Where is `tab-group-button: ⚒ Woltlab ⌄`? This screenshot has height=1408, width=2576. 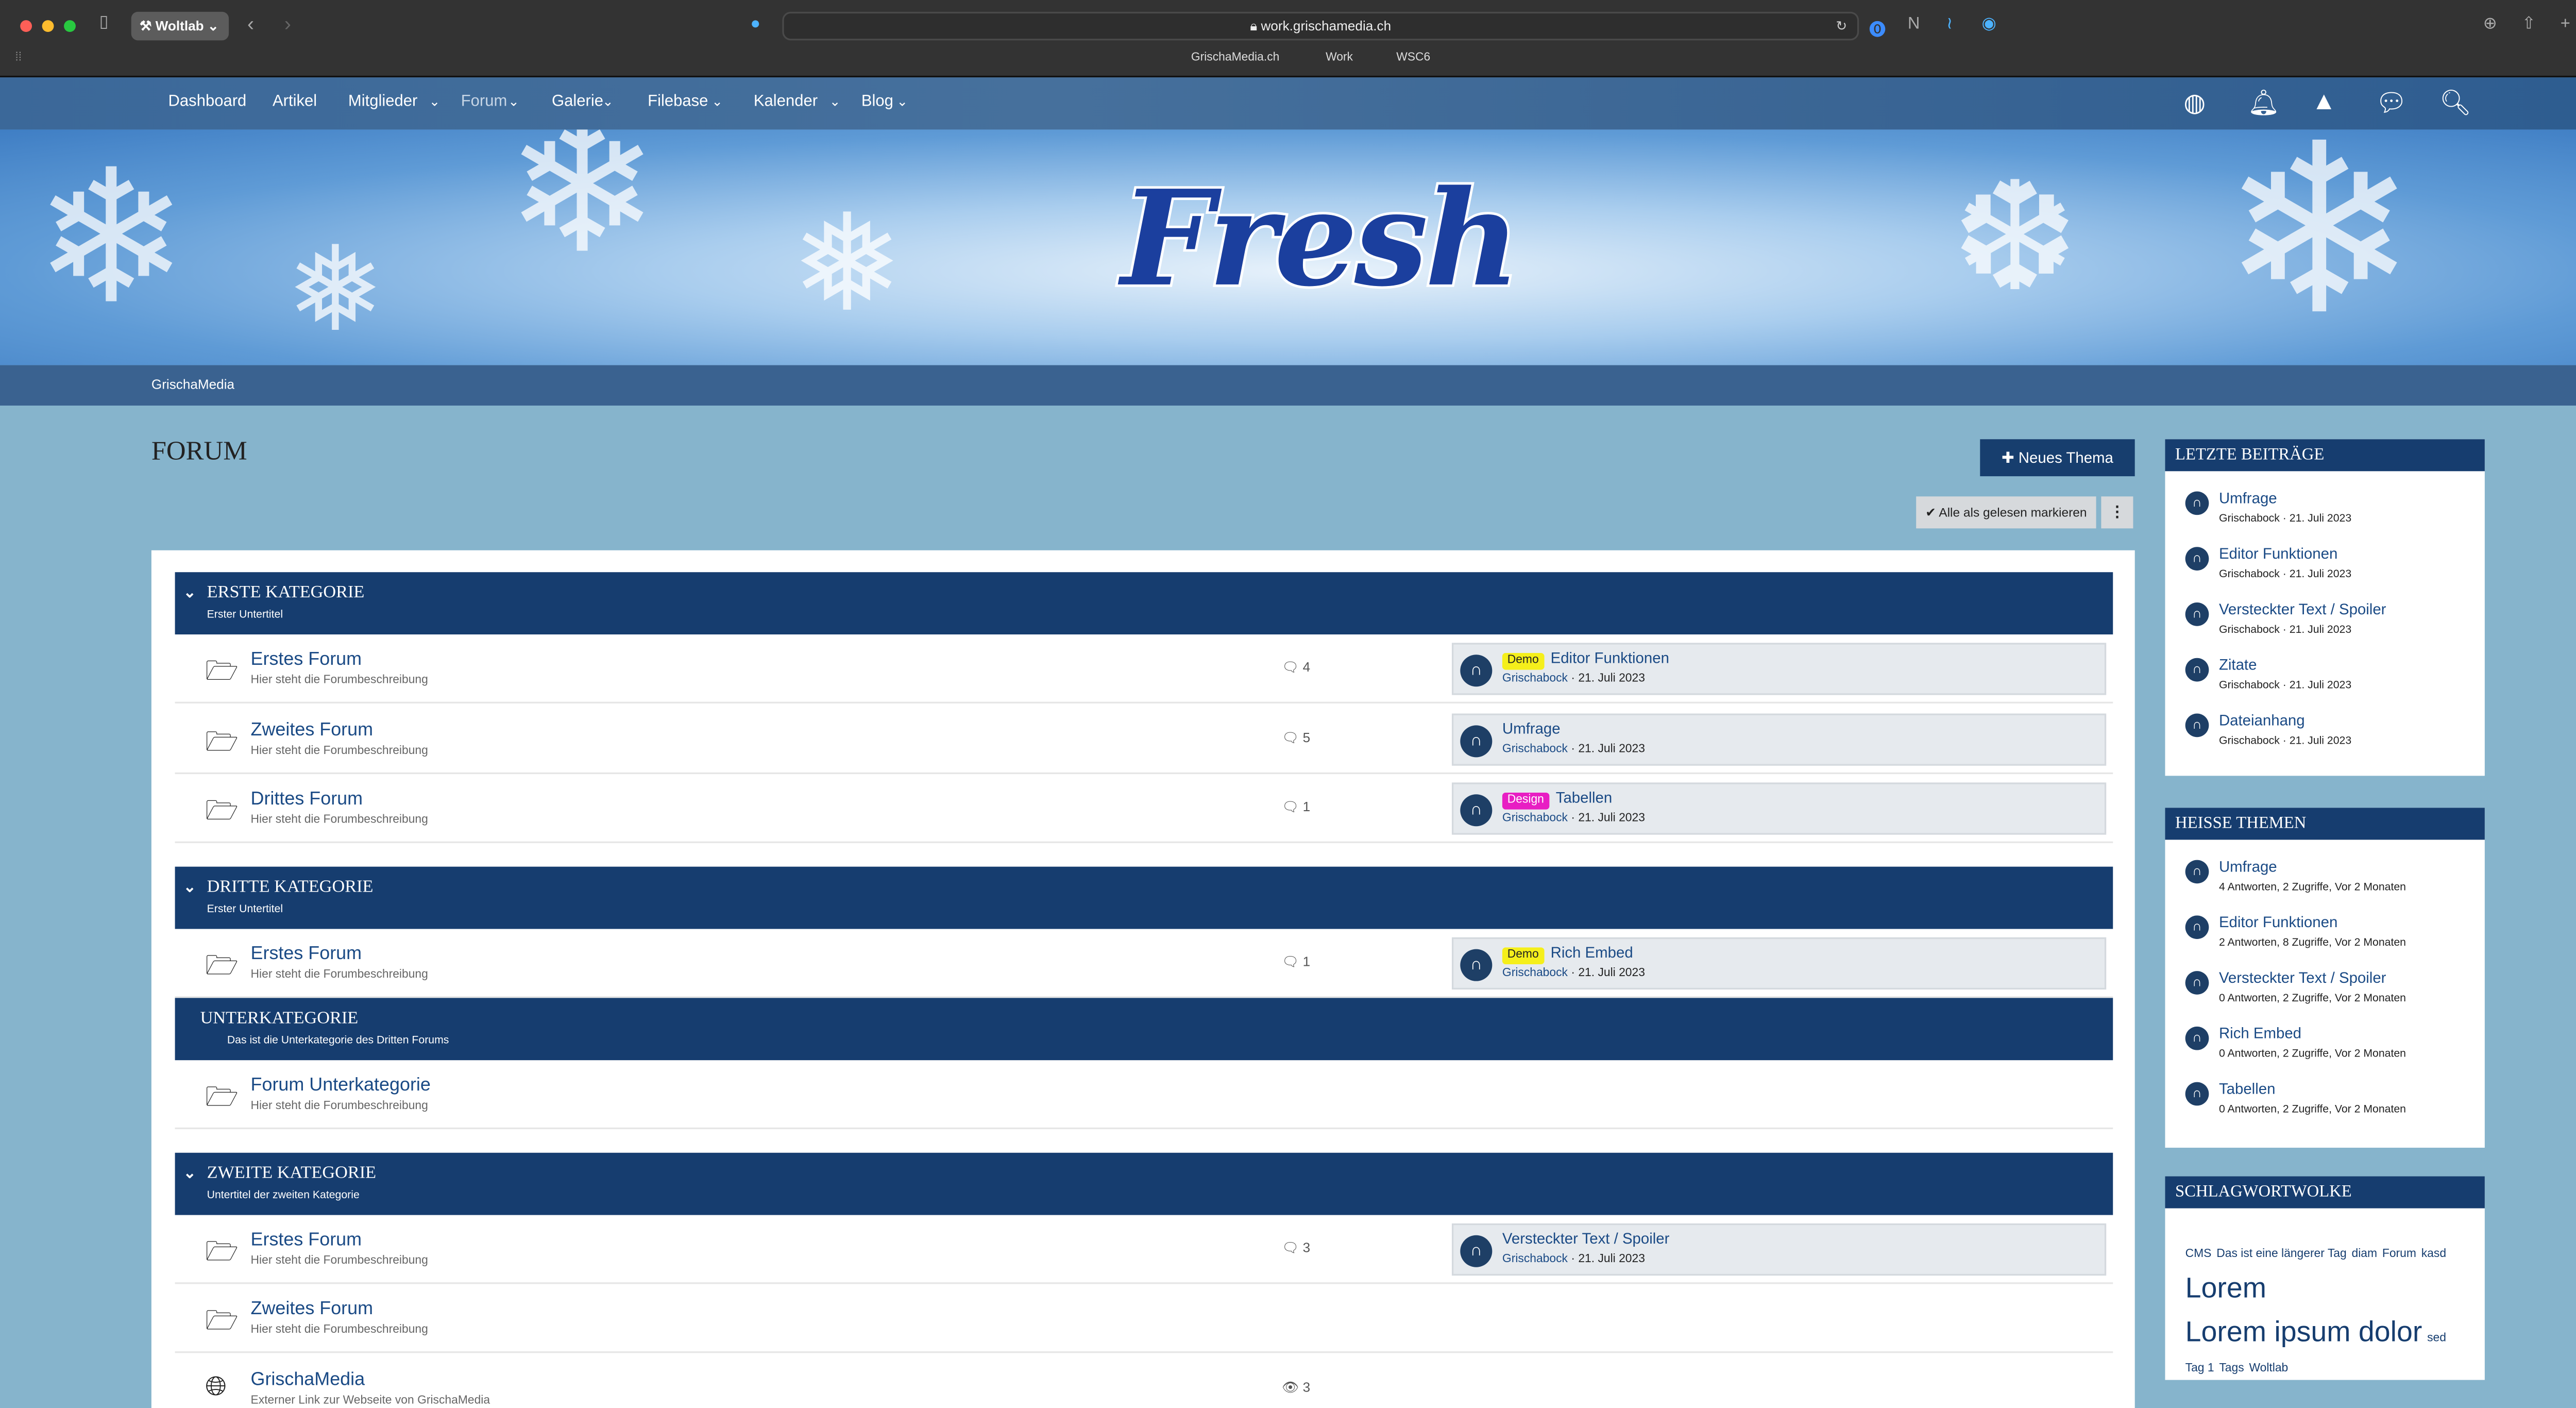 tab-group-button: ⚒ Woltlab ⌄ is located at coordinates (180, 26).